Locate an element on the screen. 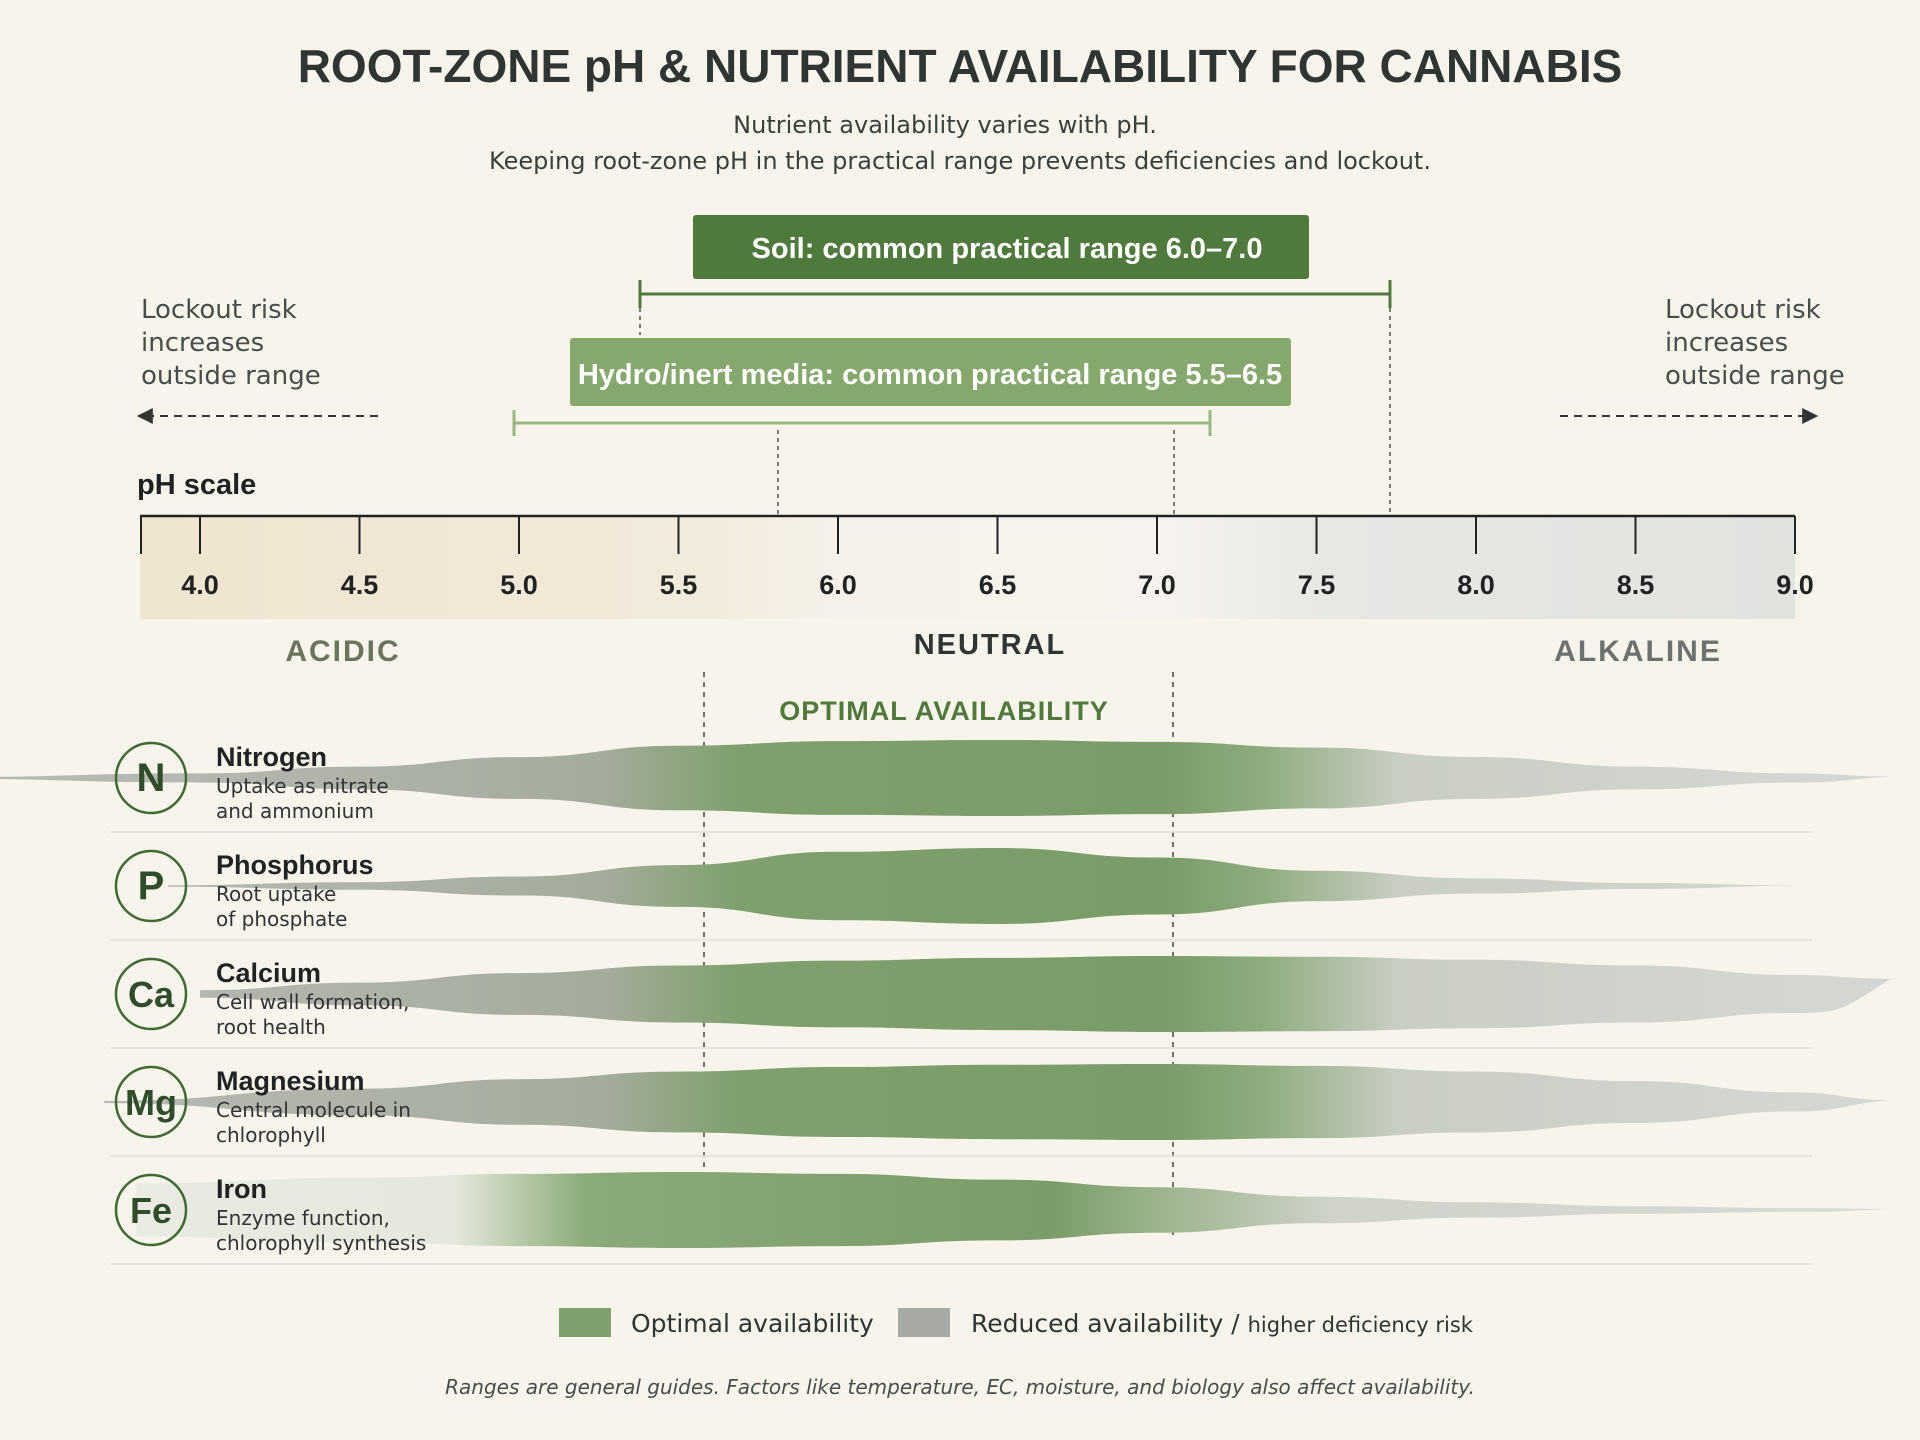  optimal-availability-label: OPTIMAL AVAILABILITY is located at coordinates (944, 711).